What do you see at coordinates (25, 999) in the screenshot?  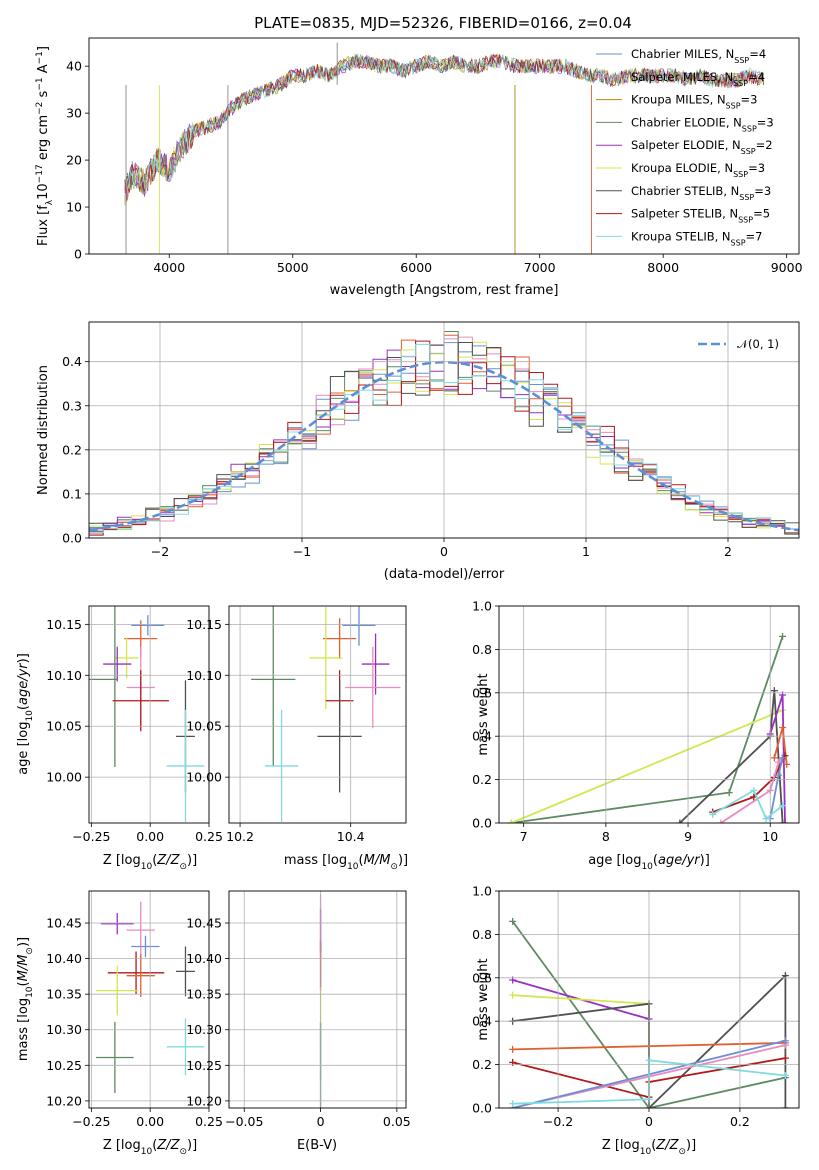 I see `y-axis-label: mass [log10(M/M⊙)]` at bounding box center [25, 999].